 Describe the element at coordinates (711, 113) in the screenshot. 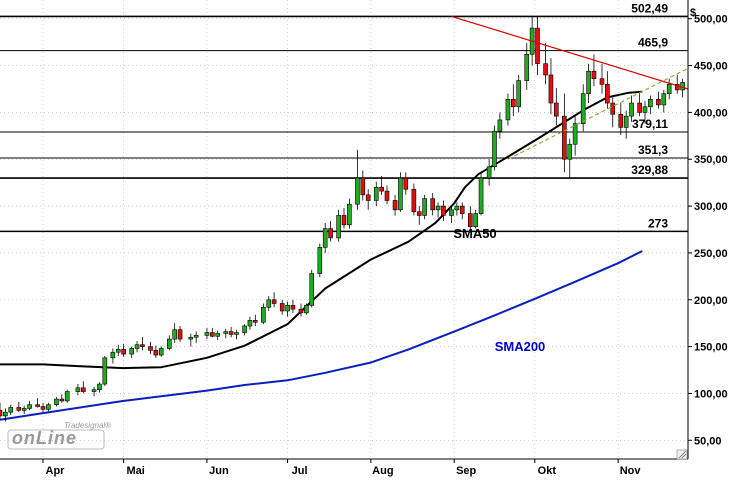

I see `y-tick-label: 400,00` at that location.